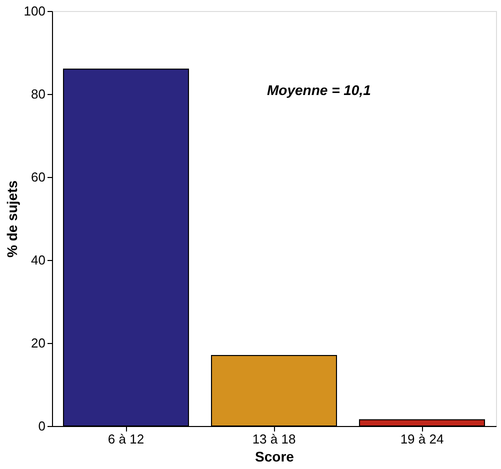  I want to click on x-tick-label: 19 à 24, so click(422, 439).